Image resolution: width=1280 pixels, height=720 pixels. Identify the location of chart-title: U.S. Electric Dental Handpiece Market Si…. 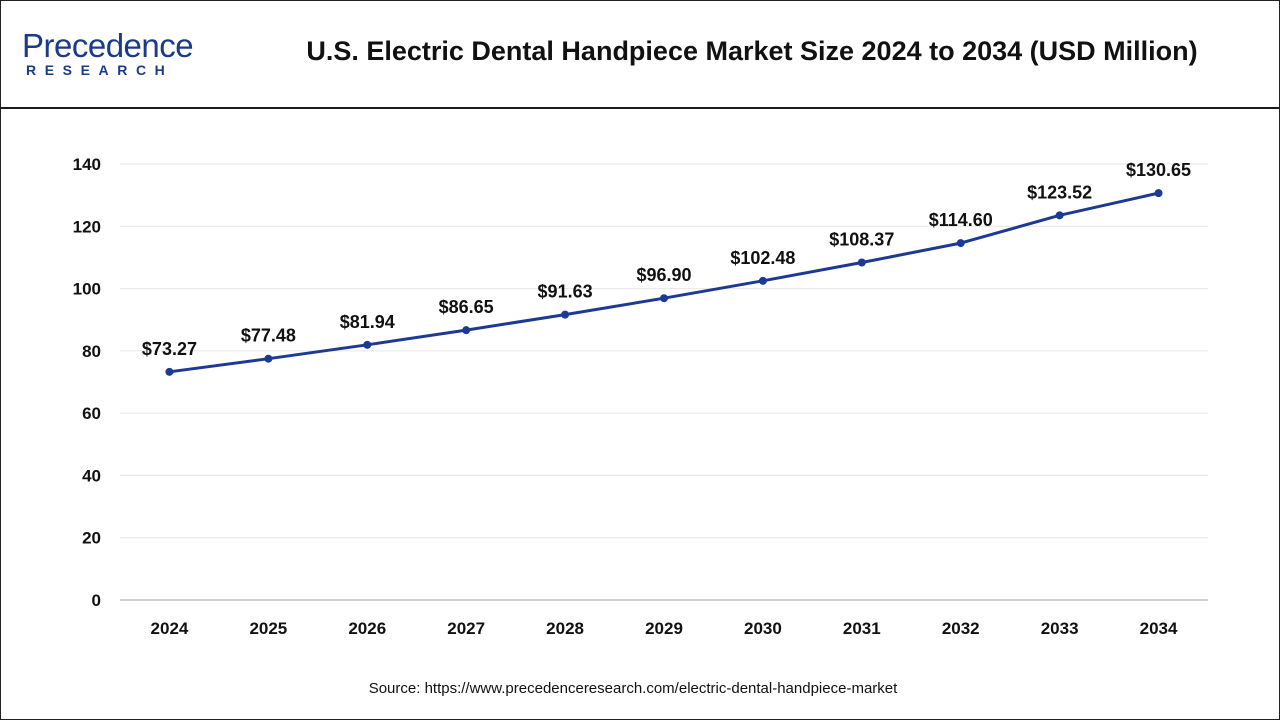
(752, 51).